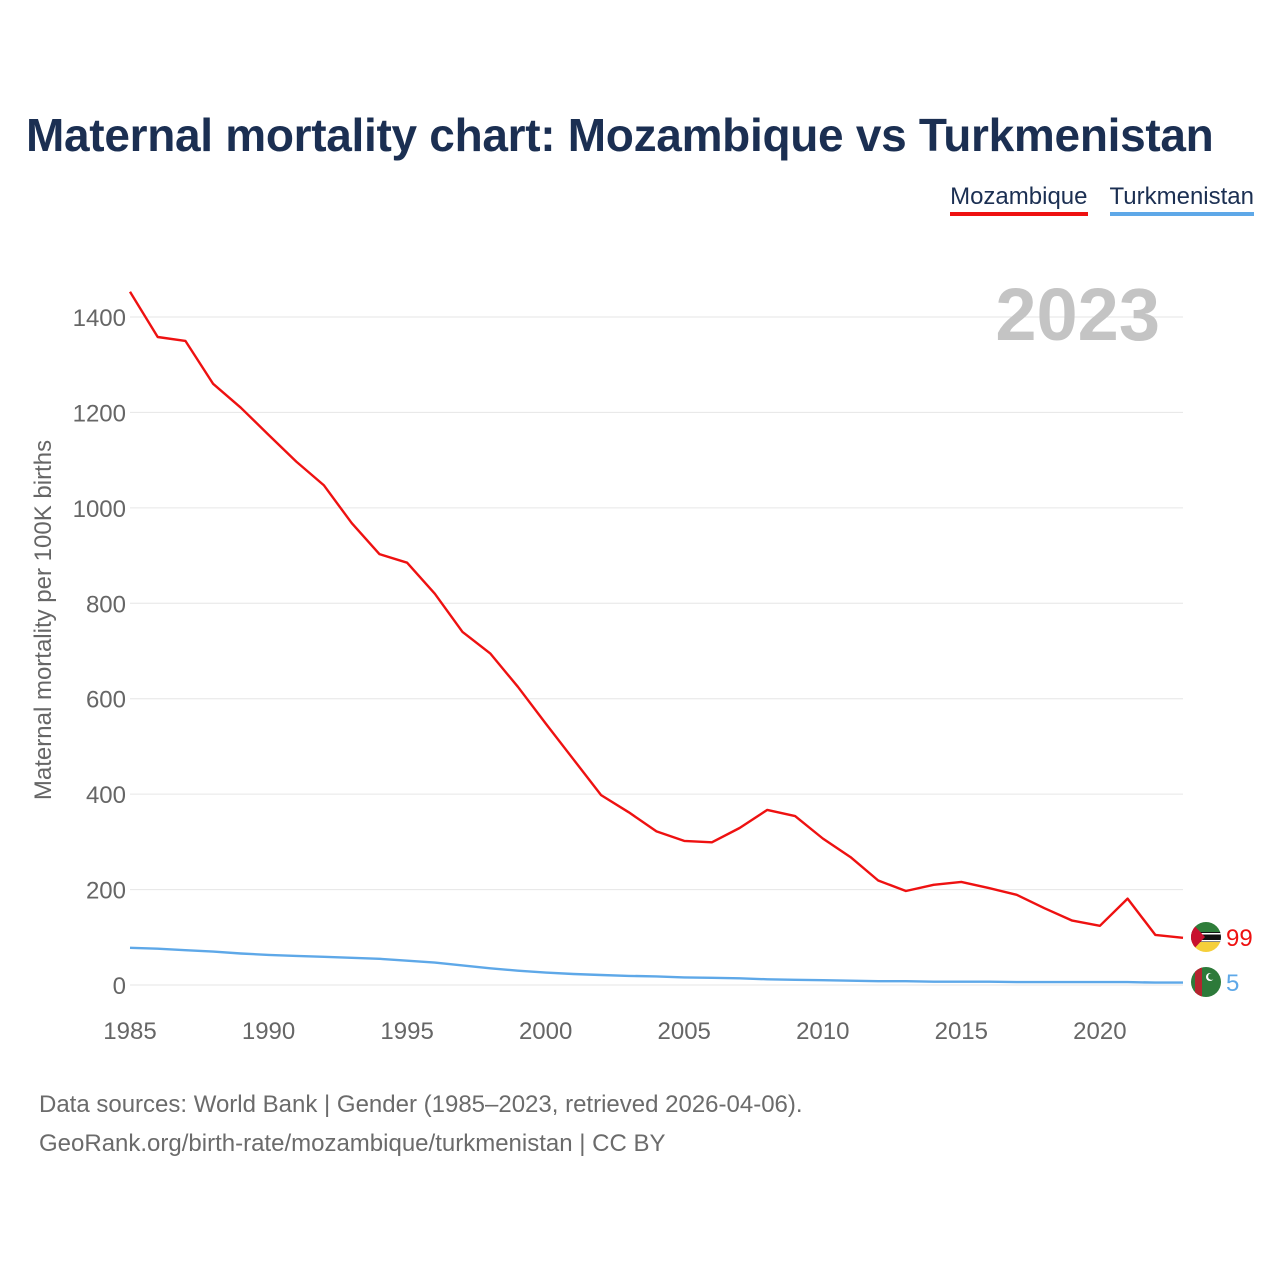  What do you see at coordinates (1206, 982) in the screenshot?
I see `flag-turkmenistan-icon` at bounding box center [1206, 982].